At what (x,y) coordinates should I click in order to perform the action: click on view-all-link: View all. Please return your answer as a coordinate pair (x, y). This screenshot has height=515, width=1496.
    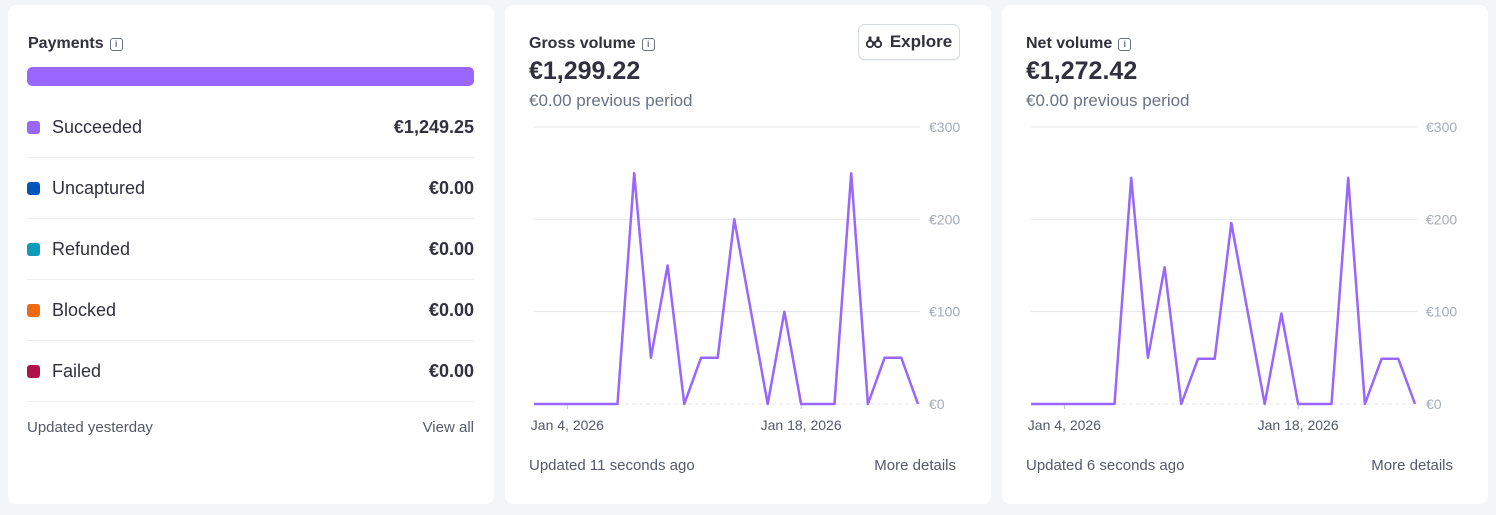
    Looking at the image, I should click on (448, 427).